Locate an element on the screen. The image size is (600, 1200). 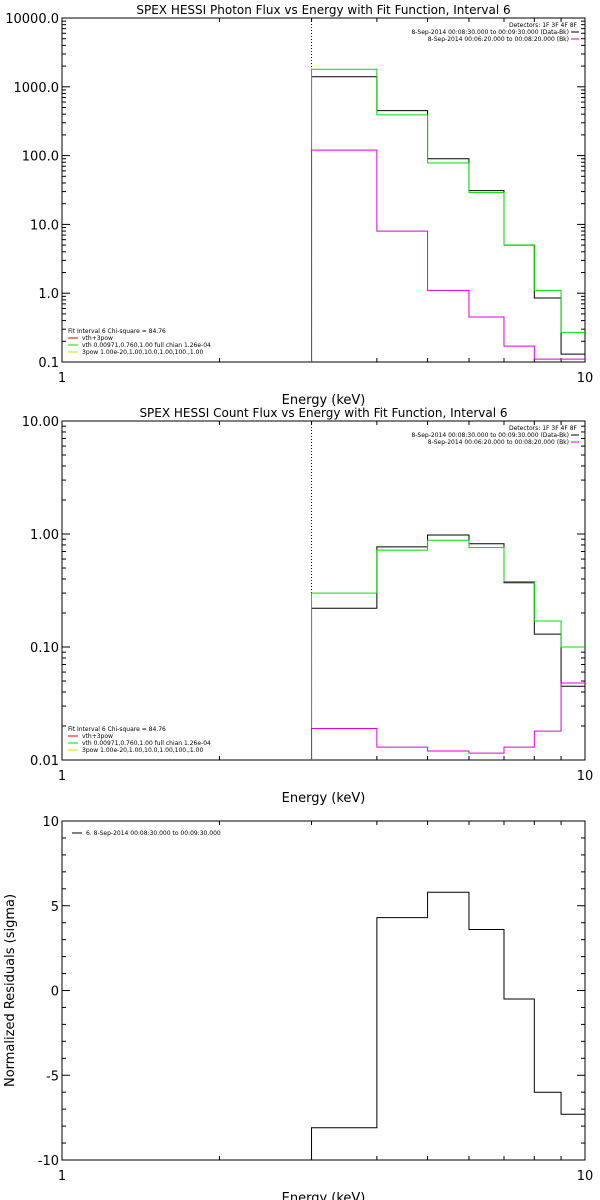
panel1-x-tick-label: 10 is located at coordinates (585, 378).